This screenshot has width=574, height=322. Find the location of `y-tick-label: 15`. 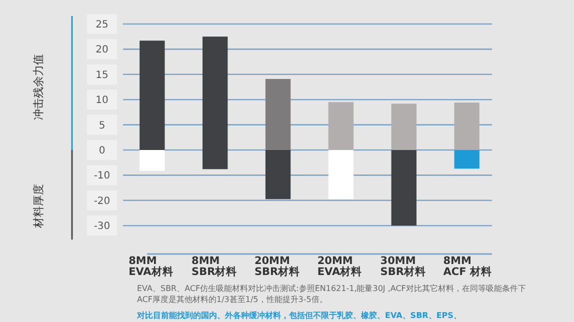

y-tick-label: 15 is located at coordinates (102, 75).